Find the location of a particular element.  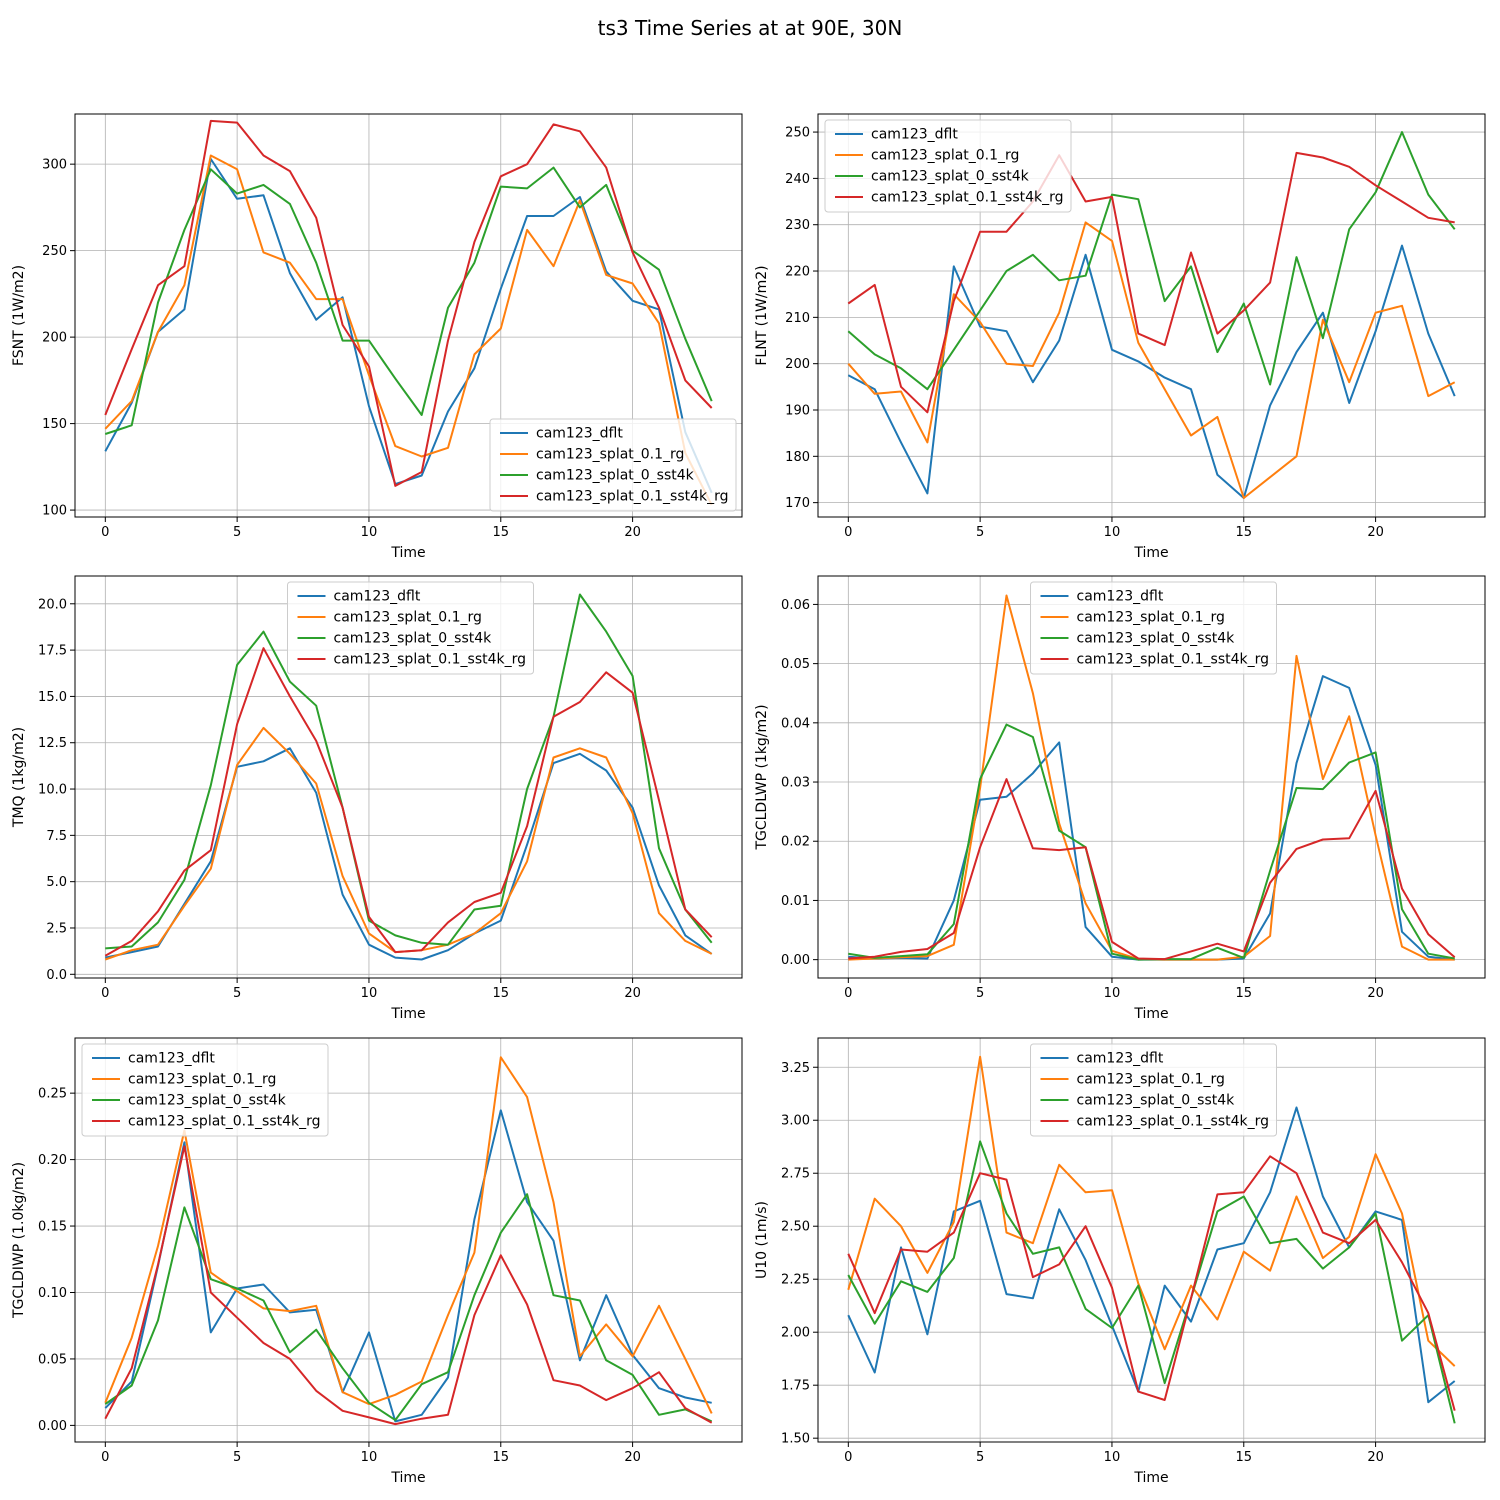

y-tick-label: 7.5 is located at coordinates (56, 836).